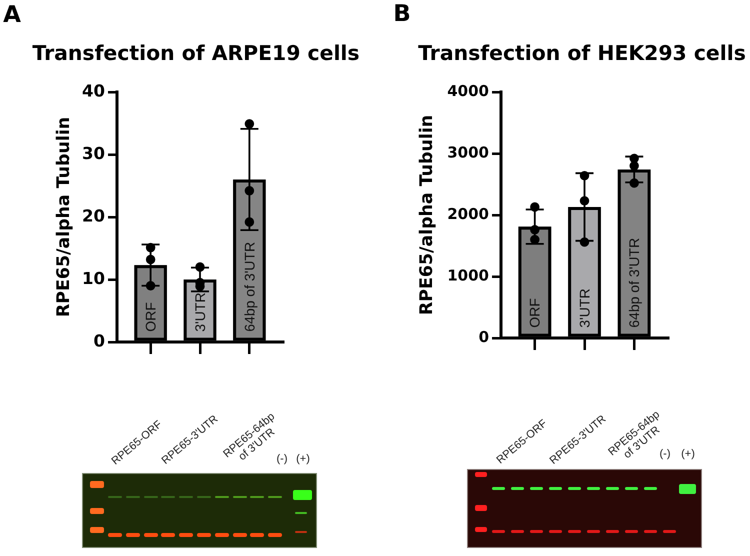 The width and height of the screenshot is (750, 556). I want to click on y-tick-label: 10, so click(93, 278).